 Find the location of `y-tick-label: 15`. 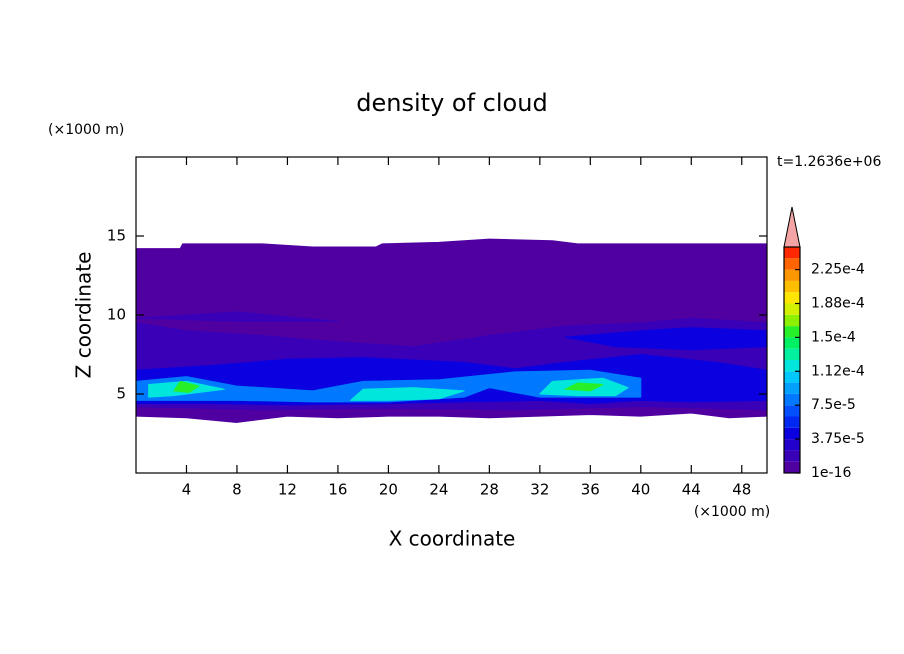

y-tick-label: 15 is located at coordinates (116, 236).